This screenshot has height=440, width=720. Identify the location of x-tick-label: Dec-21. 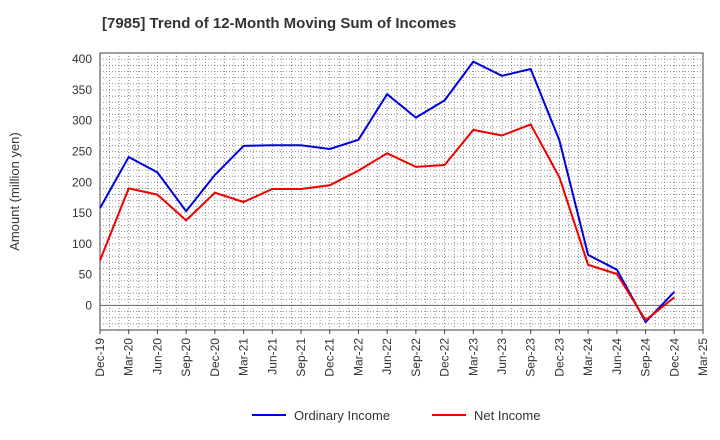
(330, 357).